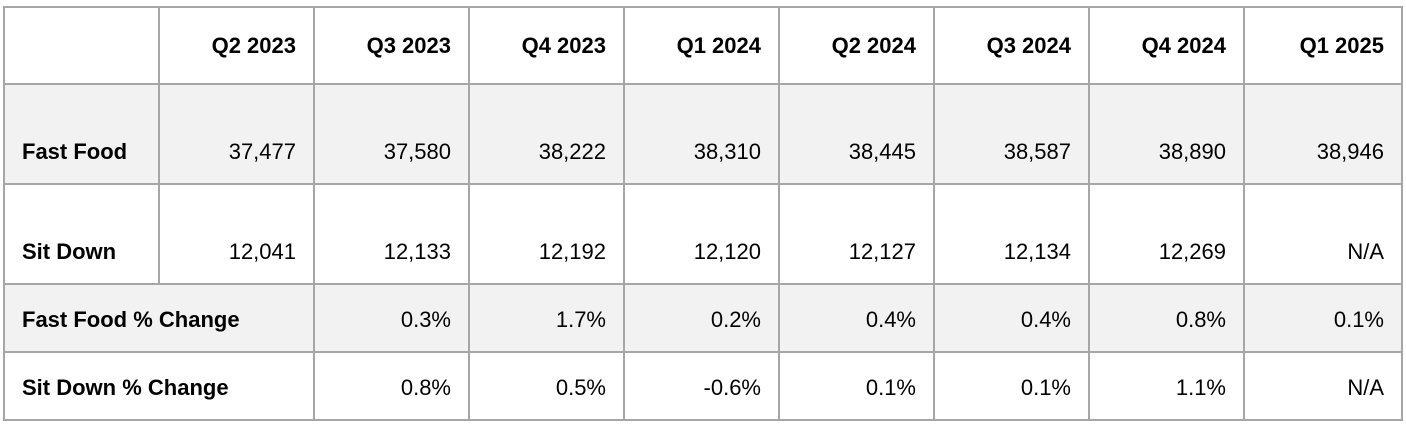 The width and height of the screenshot is (1406, 427). Describe the element at coordinates (546, 45) in the screenshot. I see `column-header: Q4 2023` at that location.